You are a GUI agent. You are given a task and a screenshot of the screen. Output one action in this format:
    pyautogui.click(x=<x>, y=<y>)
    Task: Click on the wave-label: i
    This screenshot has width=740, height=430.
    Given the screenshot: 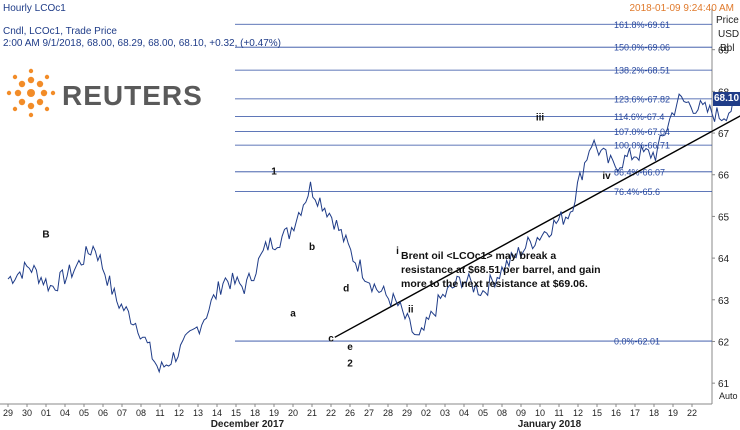 What is the action you would take?
    pyautogui.click(x=397, y=251)
    